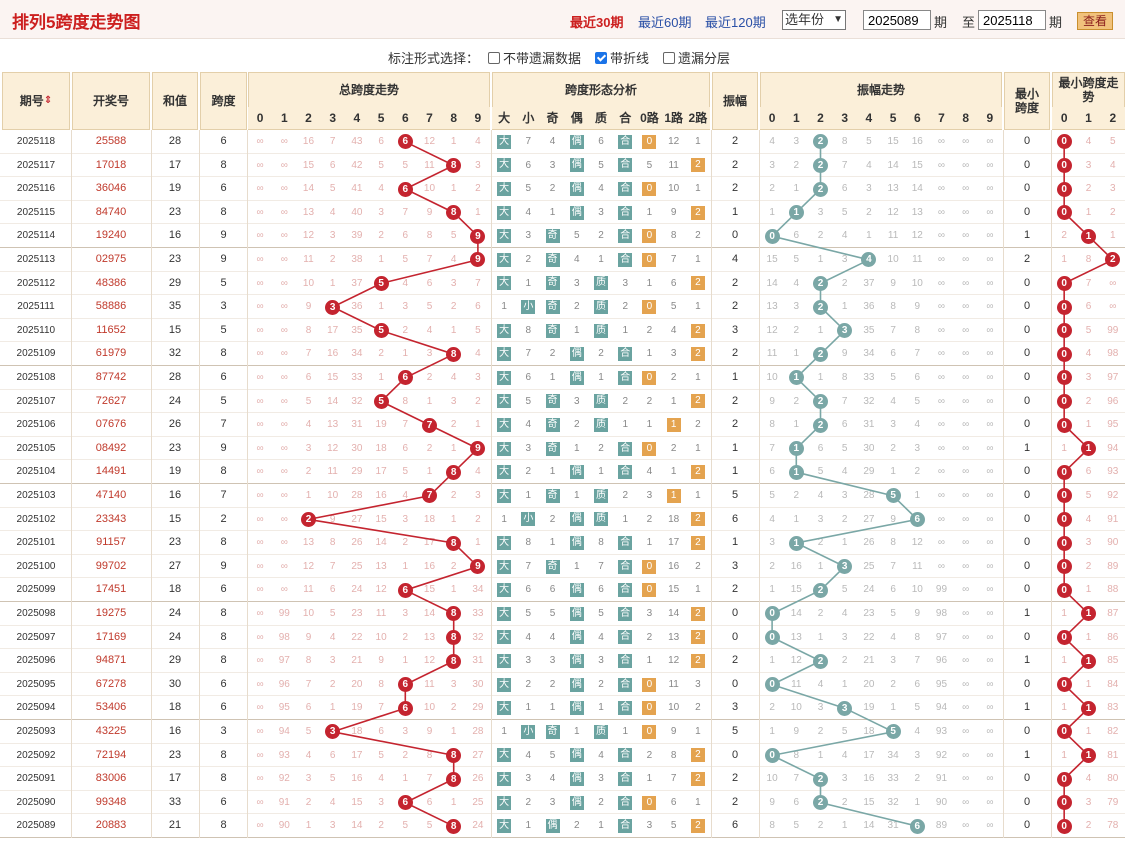 Image resolution: width=1125 pixels, height=846 pixels. Describe the element at coordinates (735, 22) in the screenshot. I see `range-link-120: 最近120期` at that location.